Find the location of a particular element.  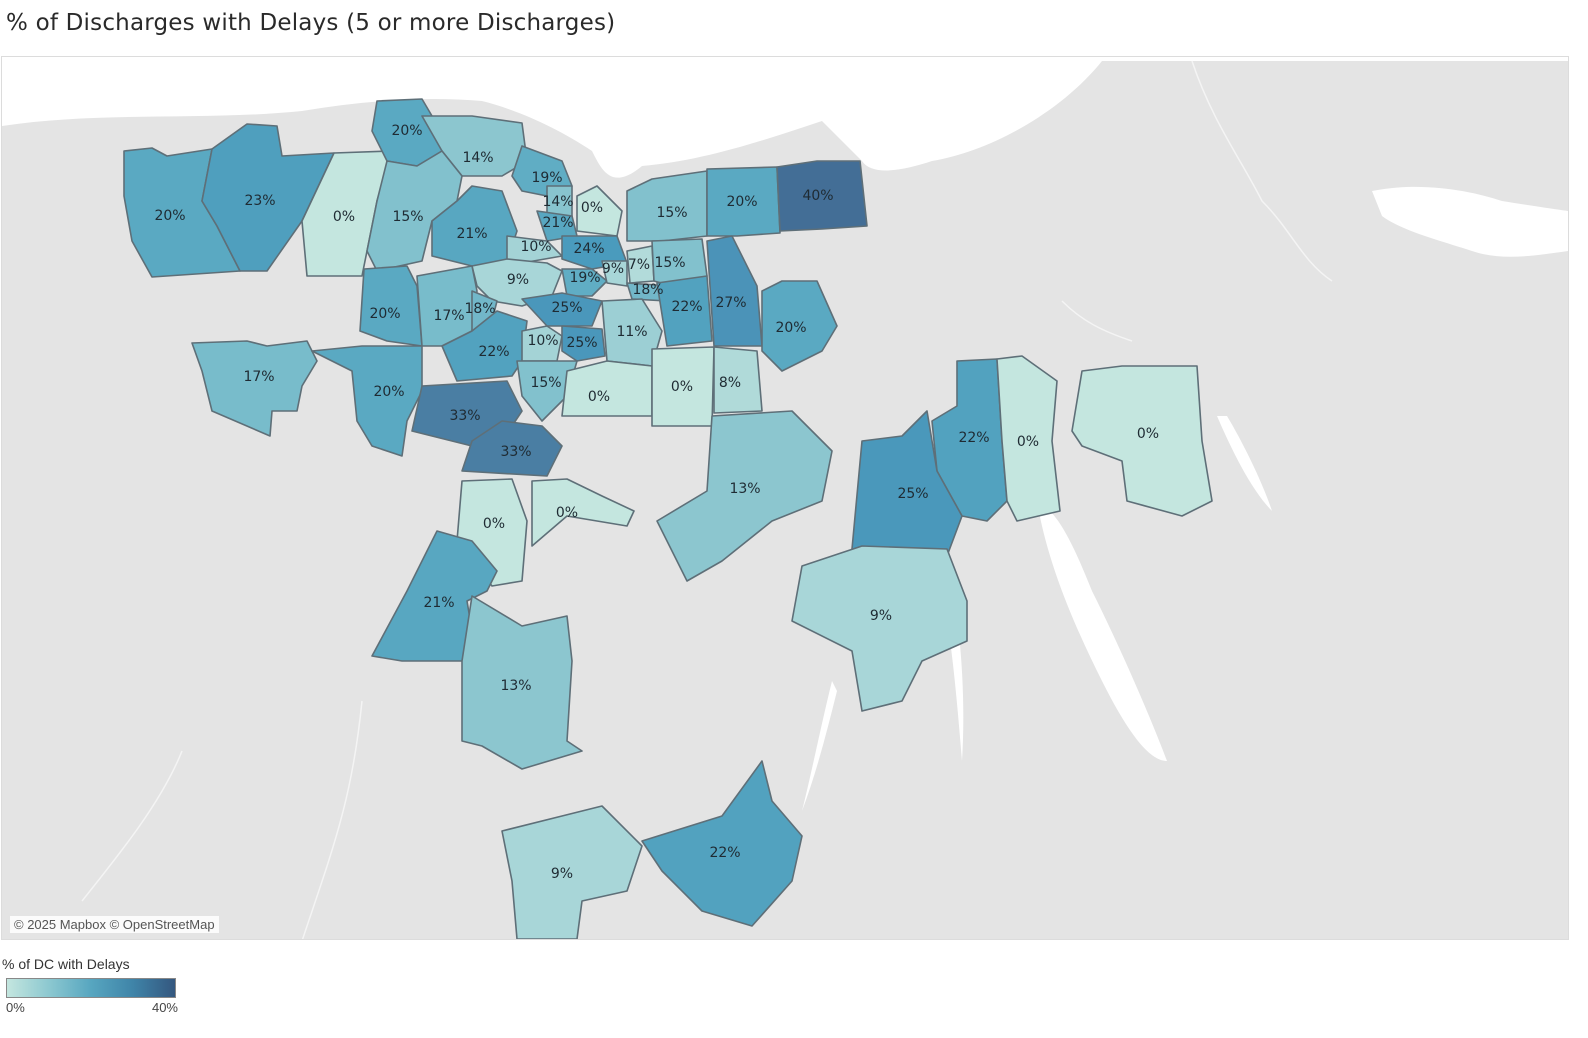

region-10b is located at coordinates (542, 343).